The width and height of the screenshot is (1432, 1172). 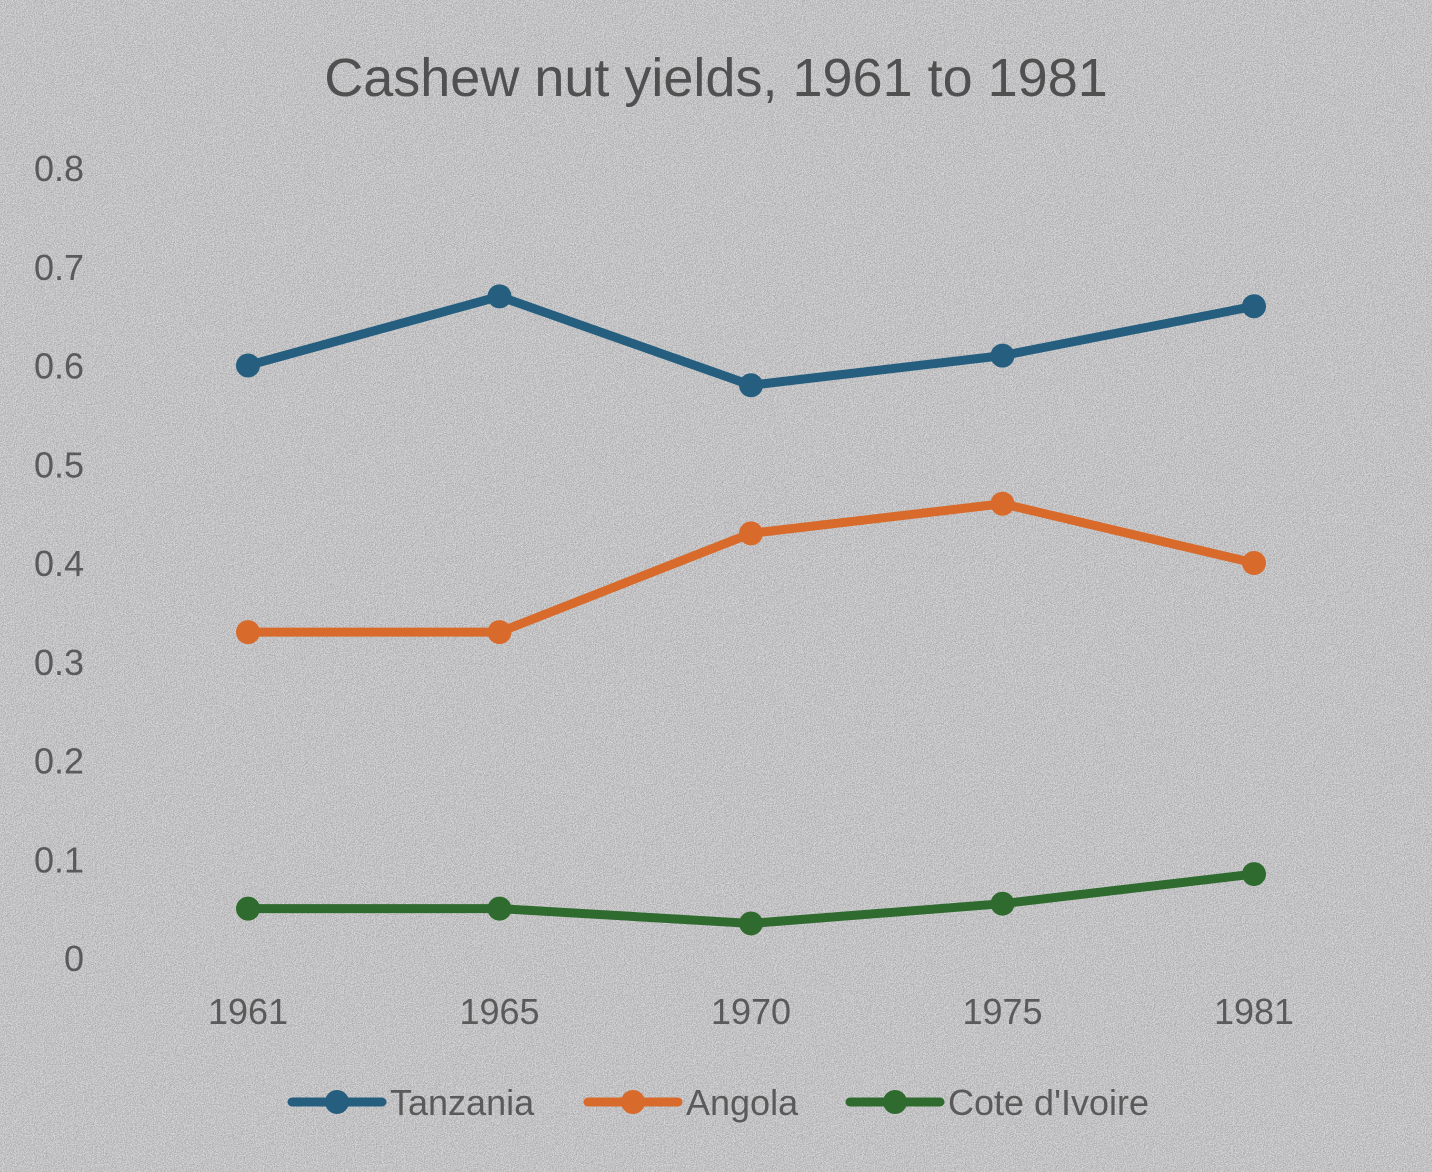 I want to click on chart-title: Cashew nut yields, 1961 to 1981, so click(x=716, y=78).